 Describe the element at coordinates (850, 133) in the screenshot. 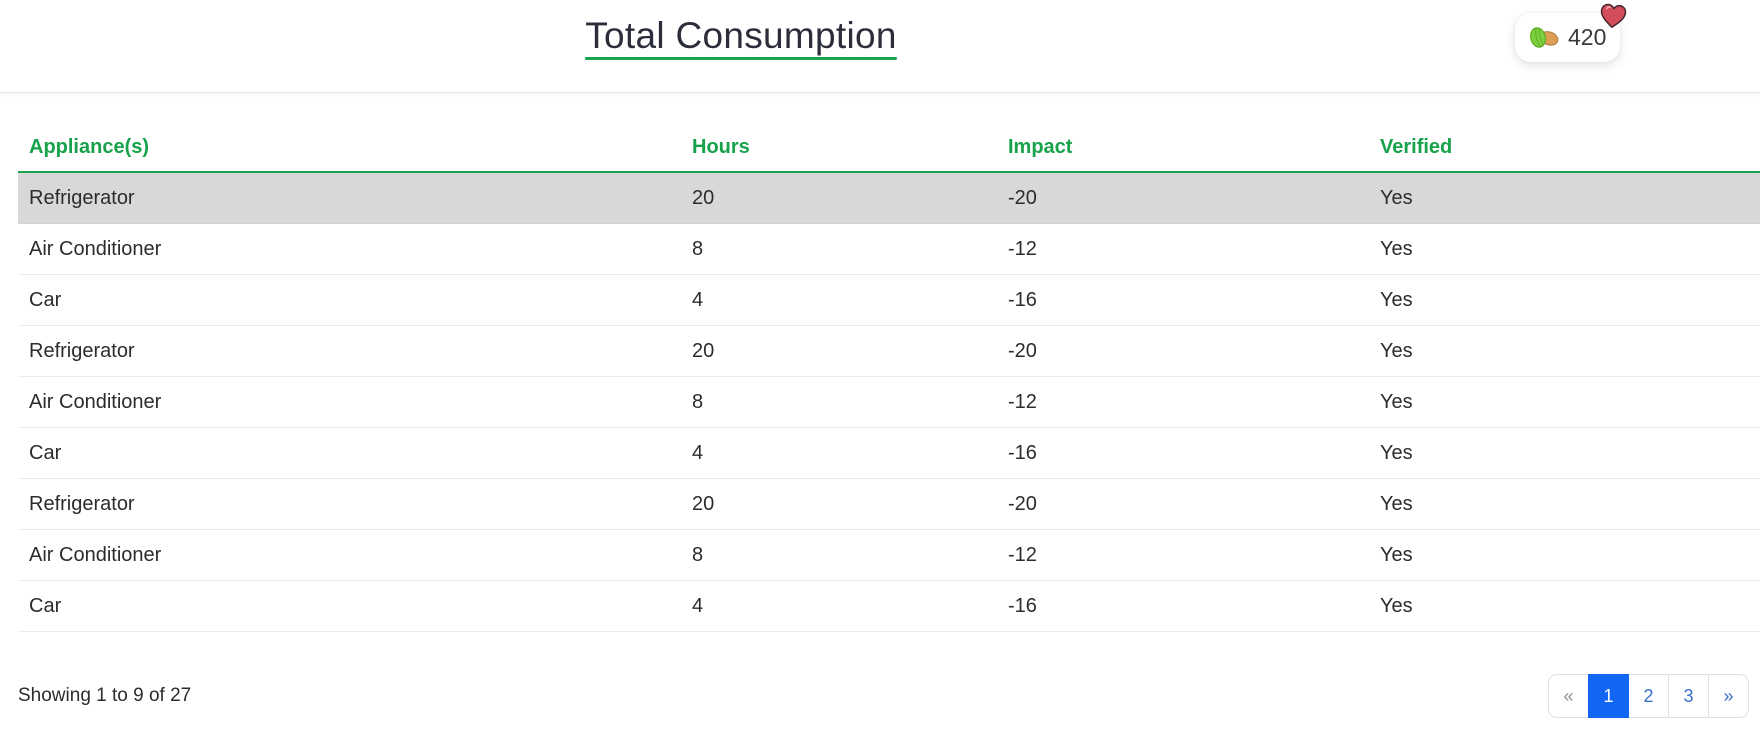

I see `column-header-hours: Hours` at that location.